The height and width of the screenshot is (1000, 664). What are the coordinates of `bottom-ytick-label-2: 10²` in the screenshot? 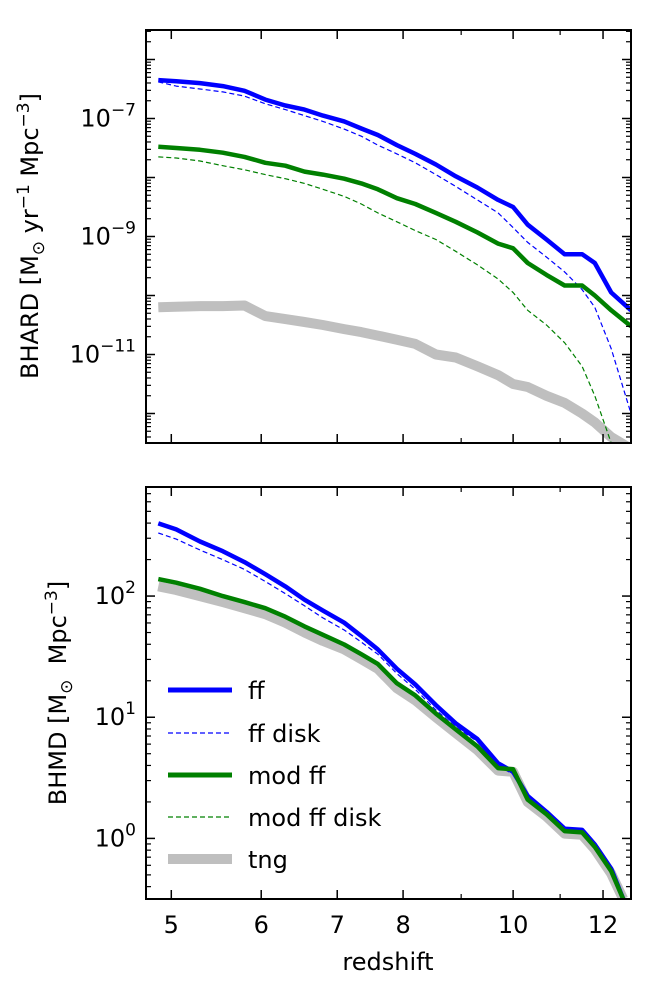 It's located at (115, 594).